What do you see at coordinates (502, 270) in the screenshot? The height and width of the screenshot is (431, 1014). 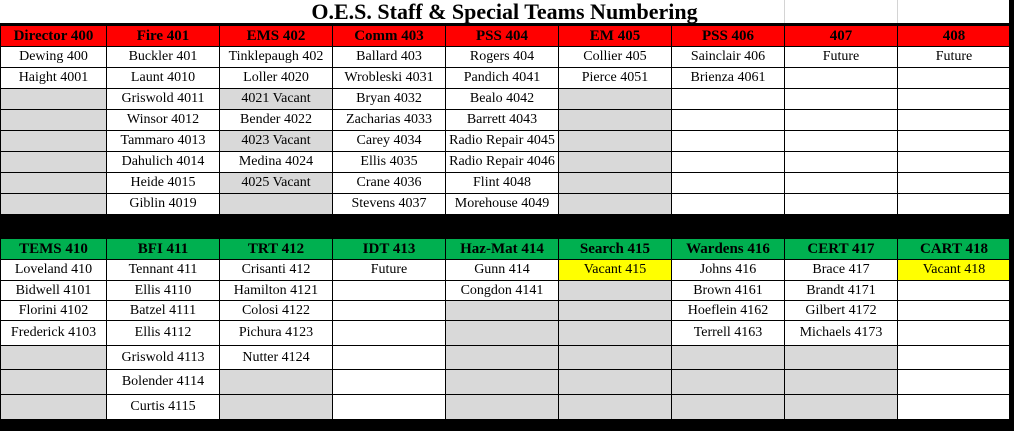 I see `table-cell: Gunn 414` at bounding box center [502, 270].